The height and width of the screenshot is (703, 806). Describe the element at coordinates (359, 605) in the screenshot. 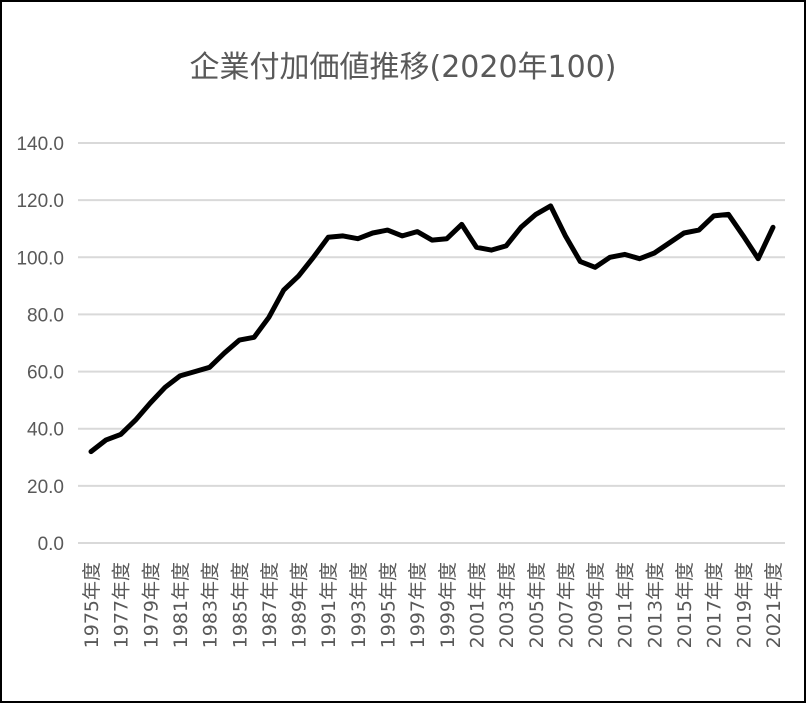

I see `x-tick-label: 1993年度` at that location.